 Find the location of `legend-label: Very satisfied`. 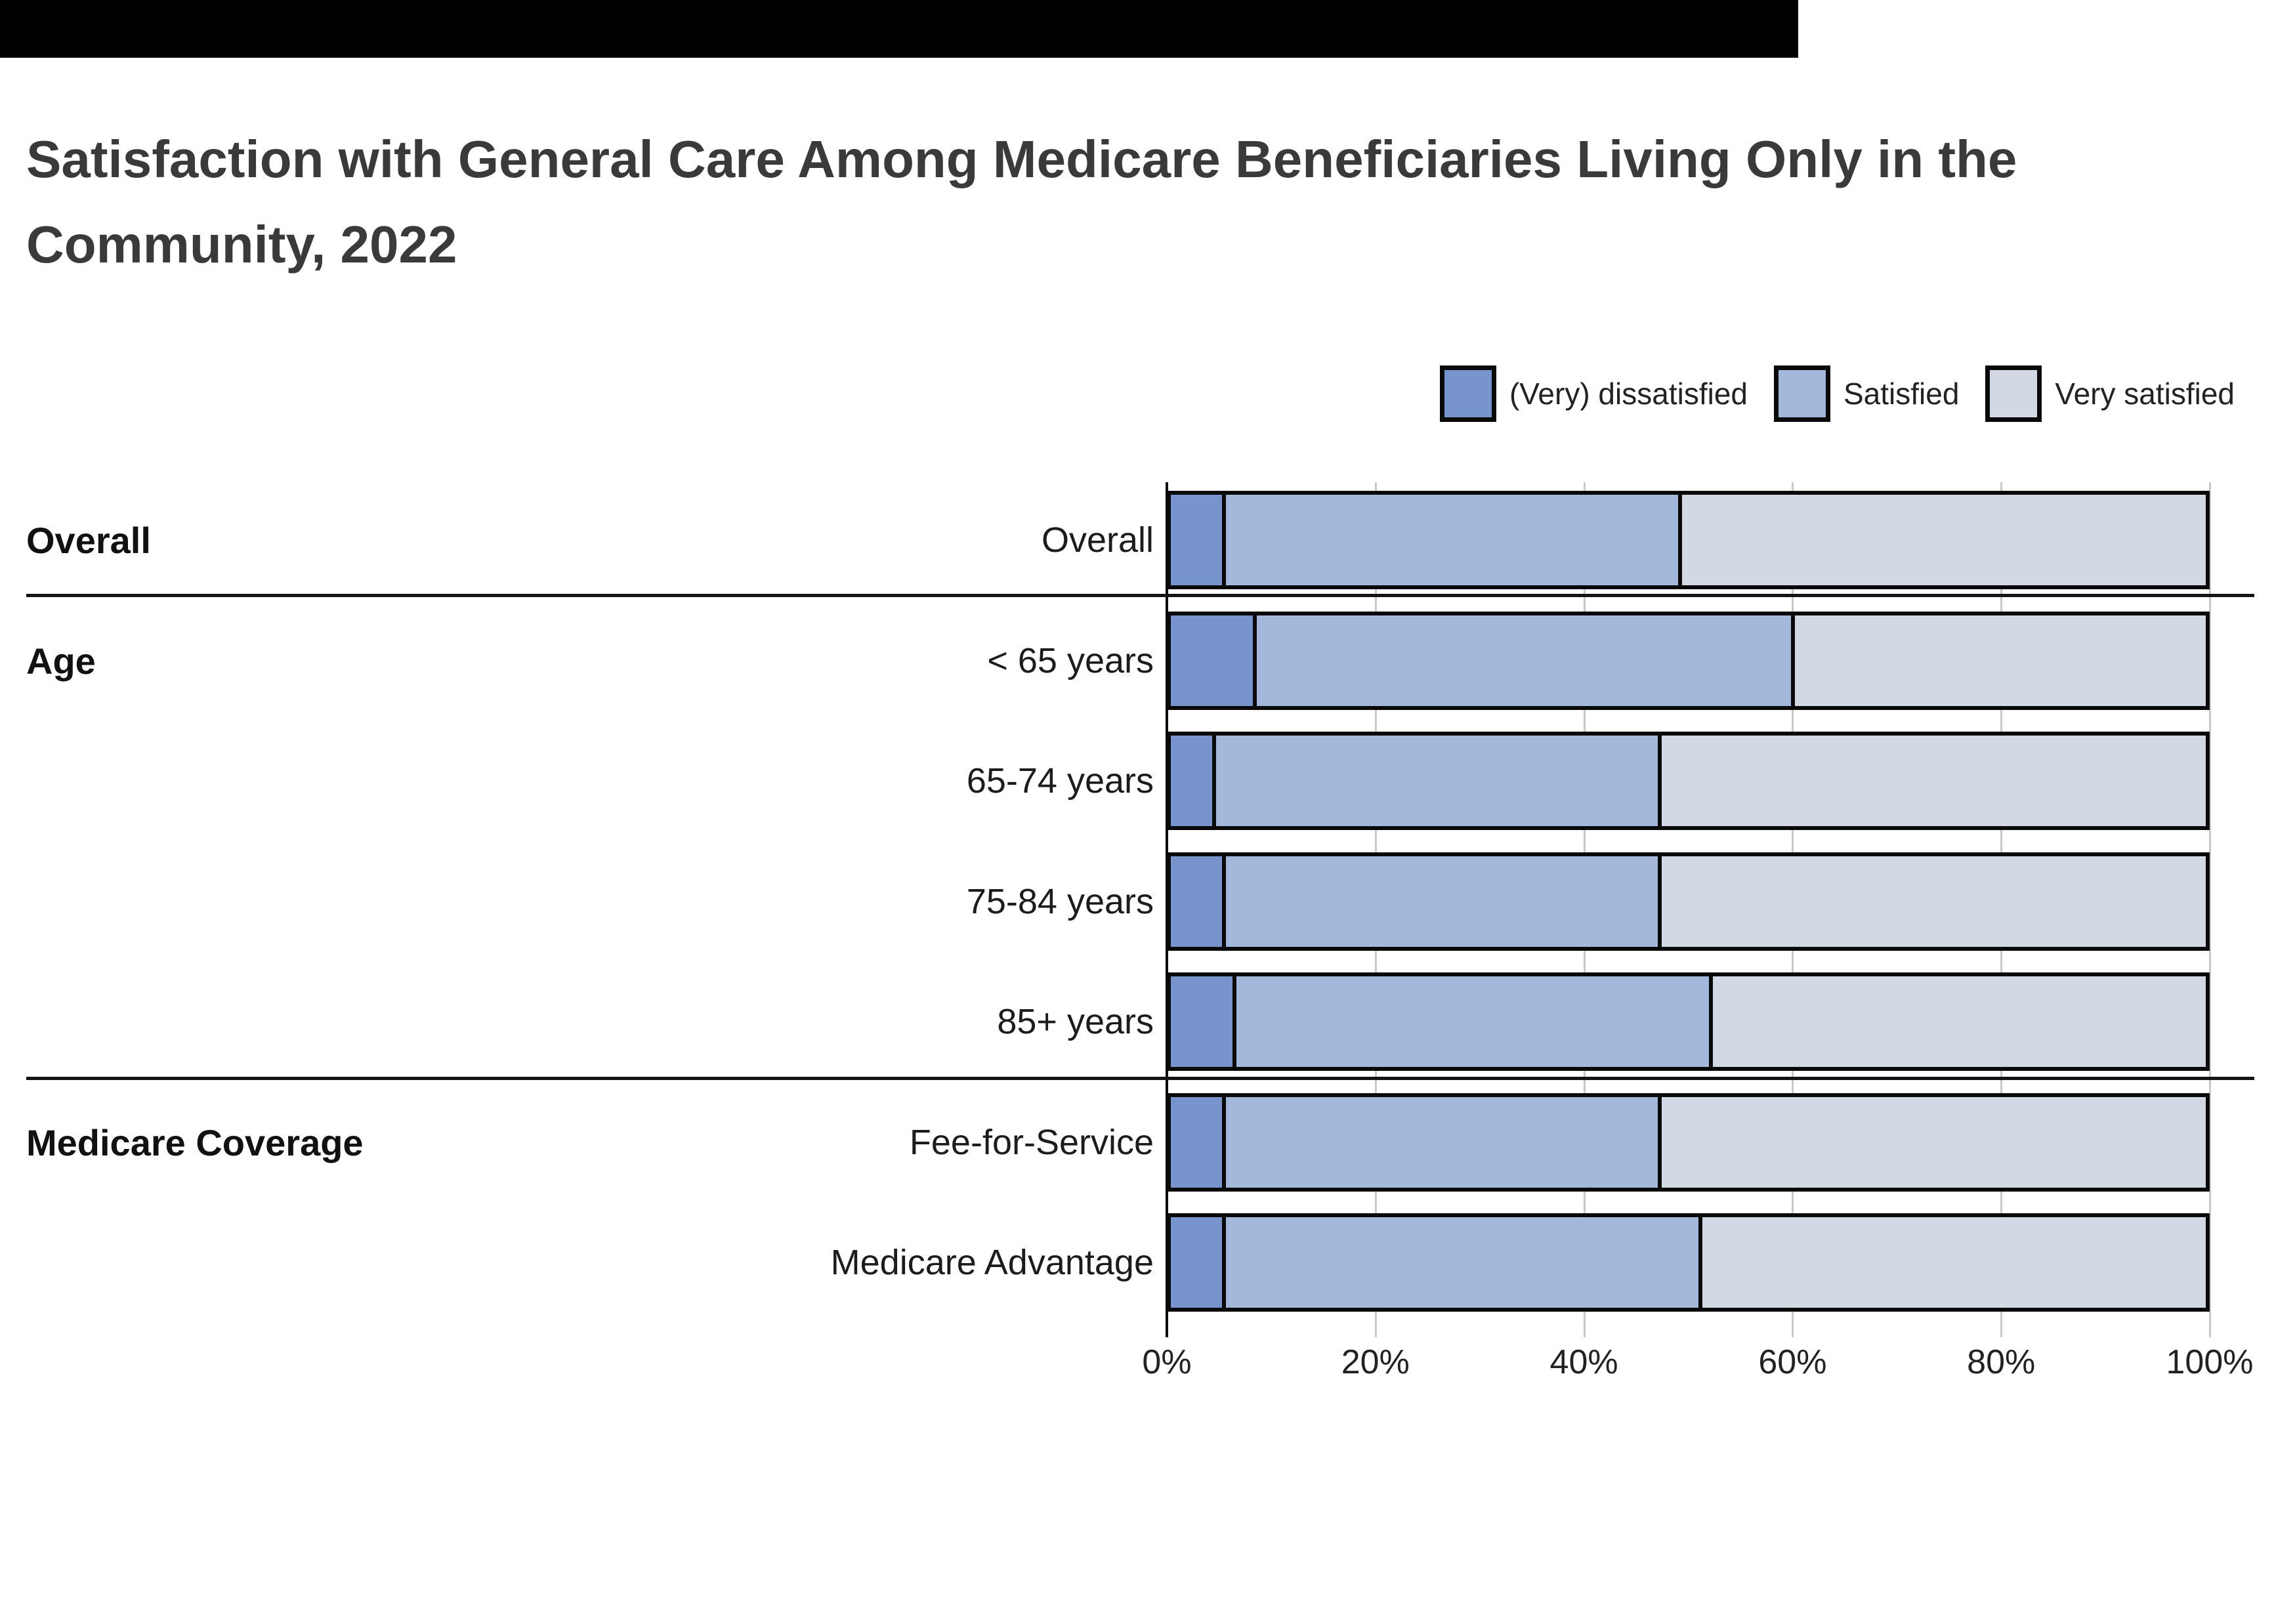

legend-label: Very satisfied is located at coordinates (2145, 394).